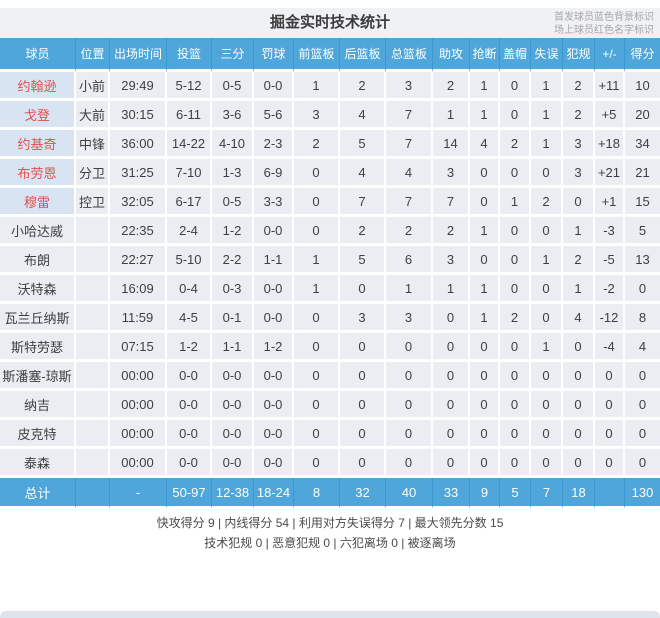 Image resolution: width=660 pixels, height=618 pixels. What do you see at coordinates (189, 86) in the screenshot?
I see `stat-cell: 5-12` at bounding box center [189, 86].